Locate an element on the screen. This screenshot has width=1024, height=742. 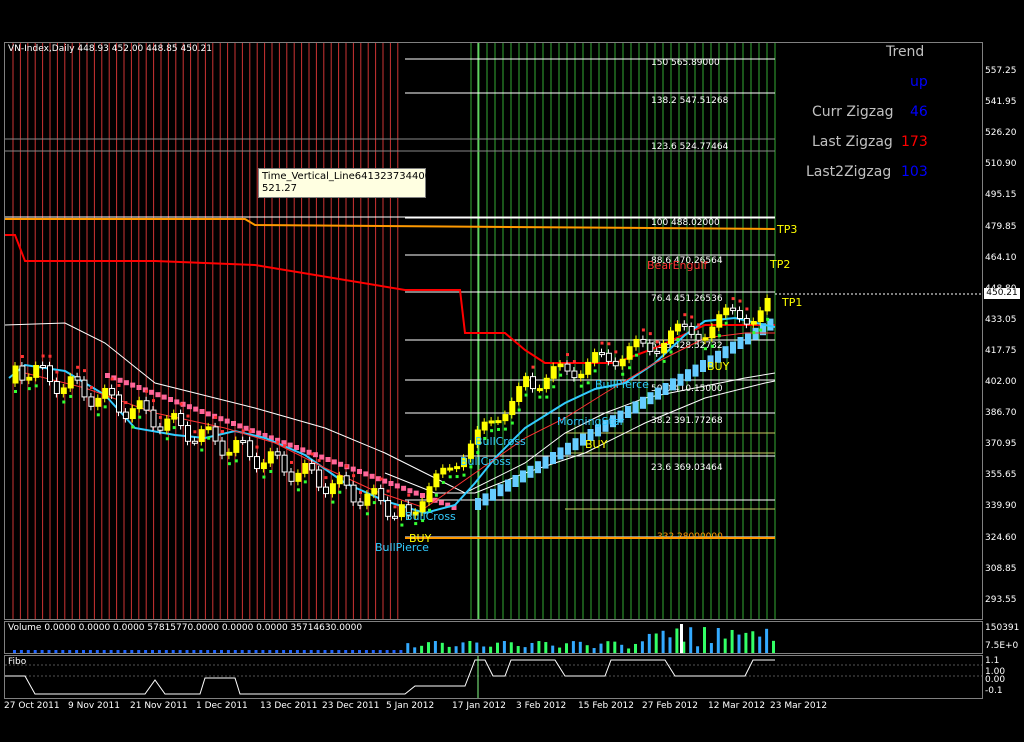
price-tick: 557.25 is located at coordinates (1001, 71).